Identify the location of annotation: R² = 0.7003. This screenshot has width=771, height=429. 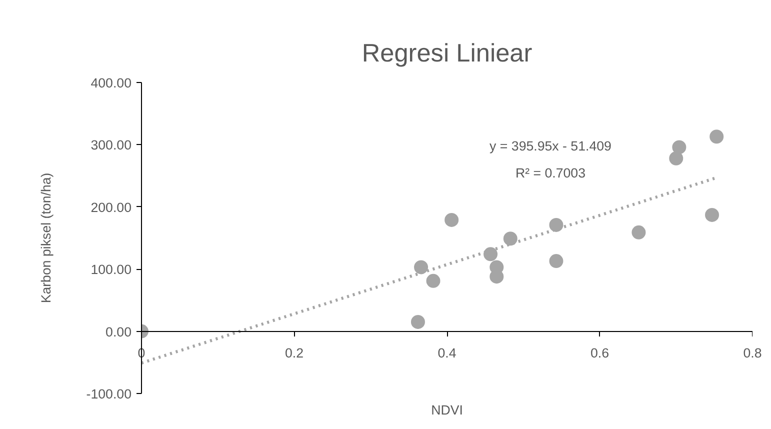
(550, 173).